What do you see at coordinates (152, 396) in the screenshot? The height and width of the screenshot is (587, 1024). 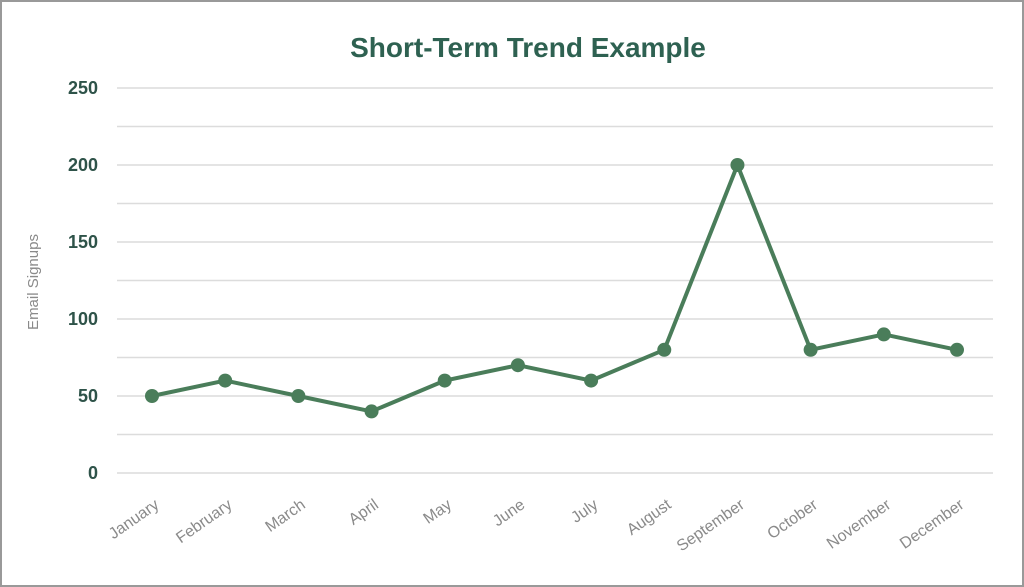 I see `data-point-january` at bounding box center [152, 396].